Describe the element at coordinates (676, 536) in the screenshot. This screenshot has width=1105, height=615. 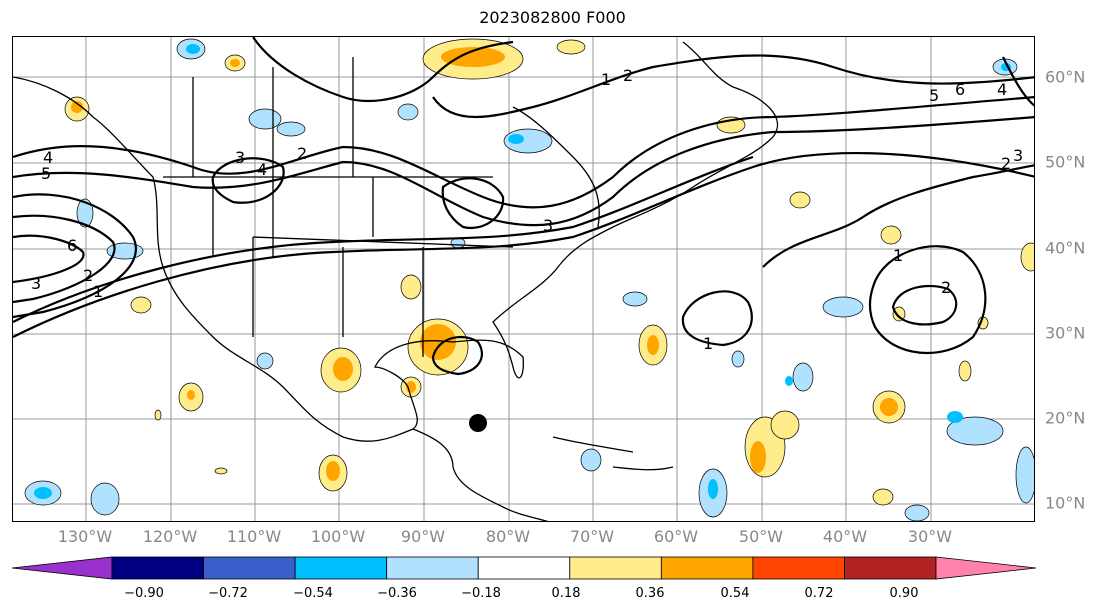
I see `lon-label: 60°W` at that location.